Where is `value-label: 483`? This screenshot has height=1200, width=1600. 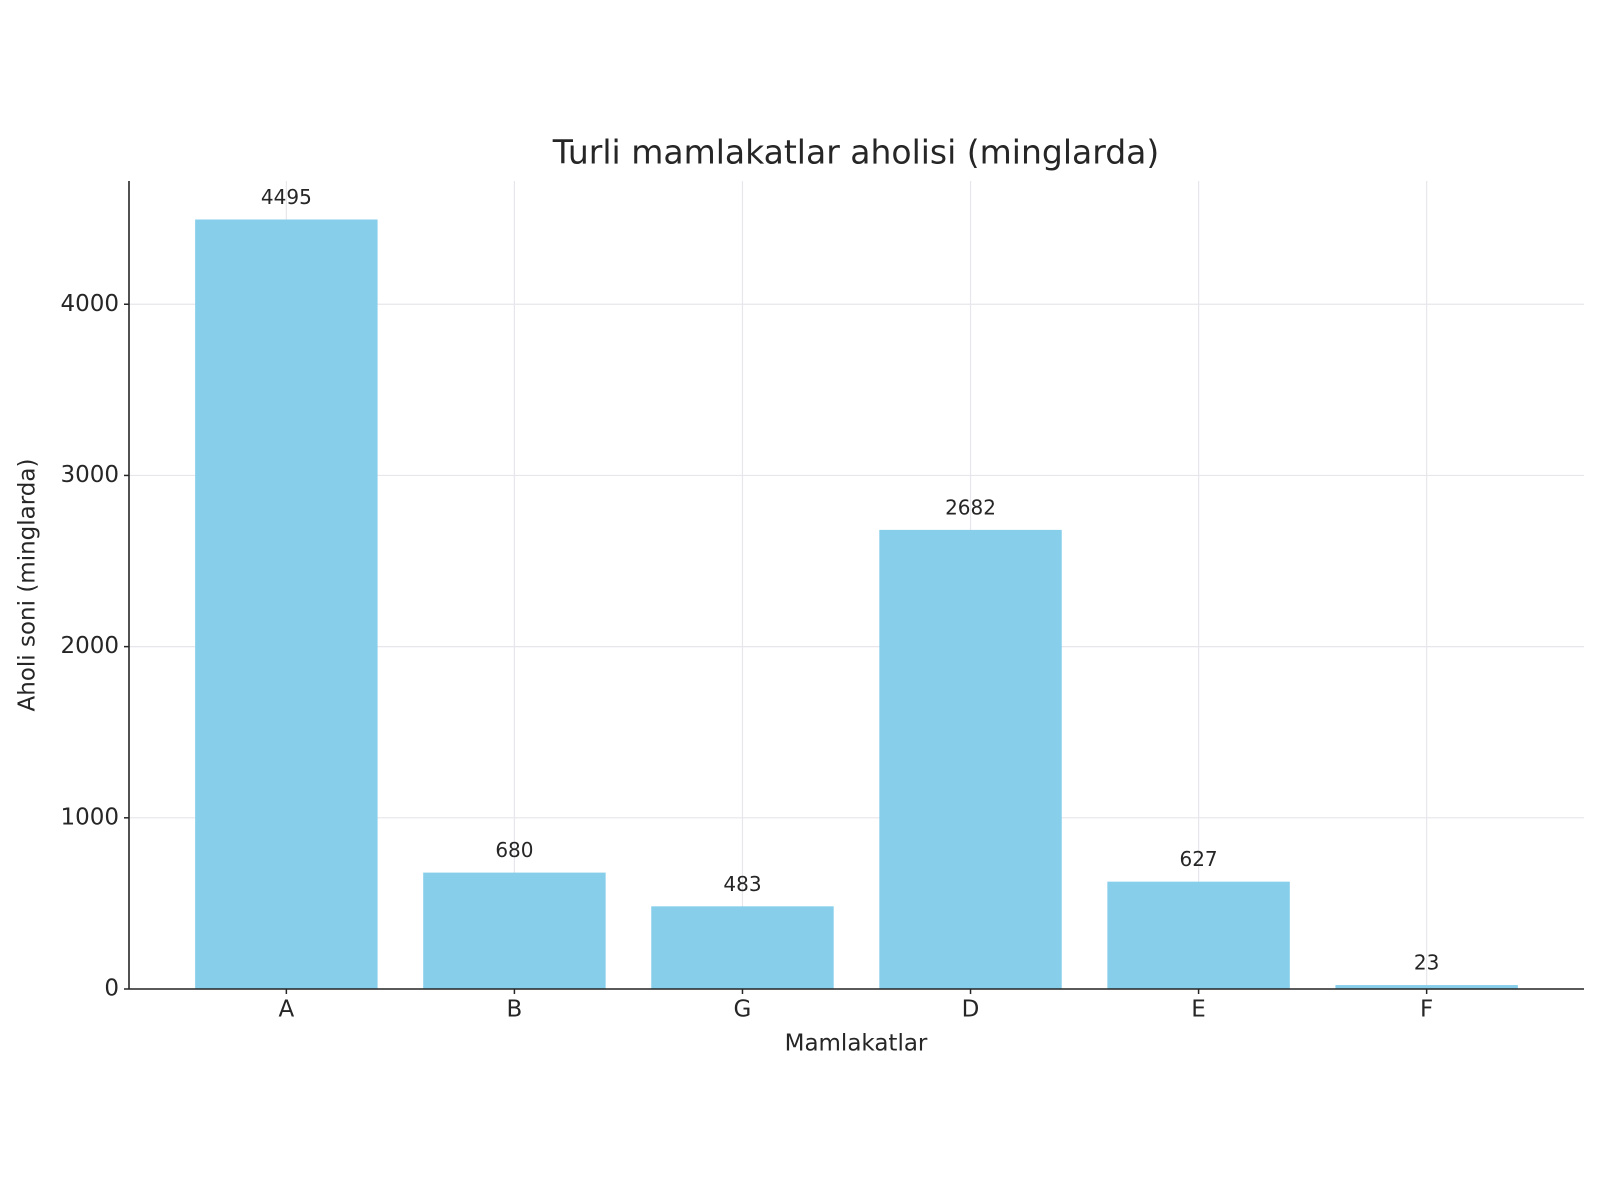
value-label: 483 is located at coordinates (742, 884).